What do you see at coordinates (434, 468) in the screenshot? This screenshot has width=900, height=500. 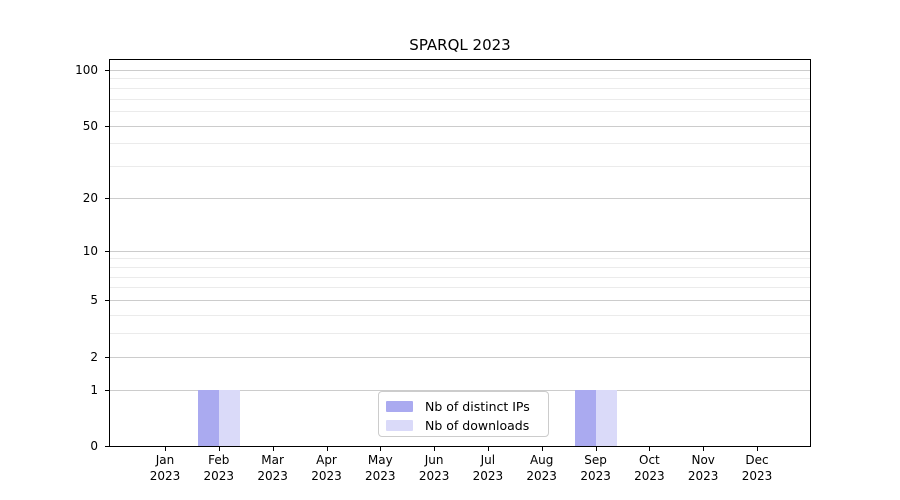 I see `x-tick-label: Jun 2023` at bounding box center [434, 468].